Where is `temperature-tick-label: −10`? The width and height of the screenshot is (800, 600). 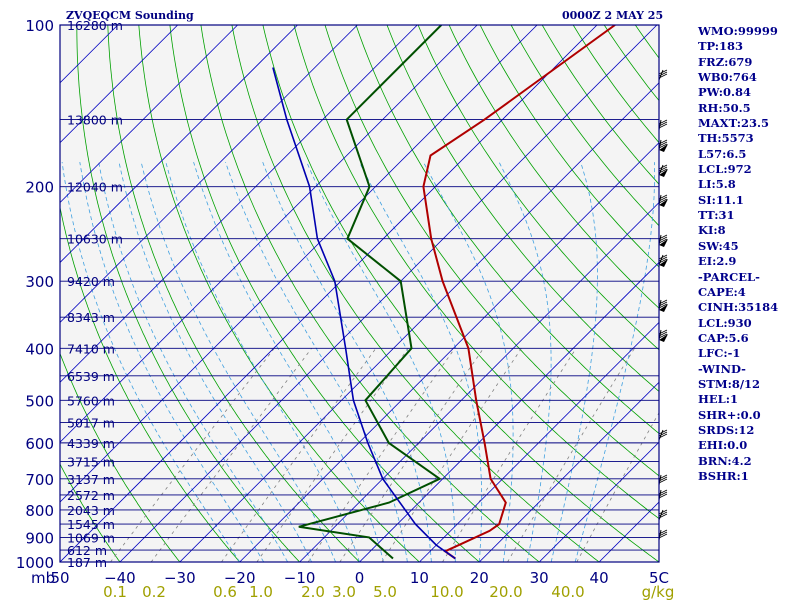
temperature-tick-label: −10 is located at coordinates (300, 578).